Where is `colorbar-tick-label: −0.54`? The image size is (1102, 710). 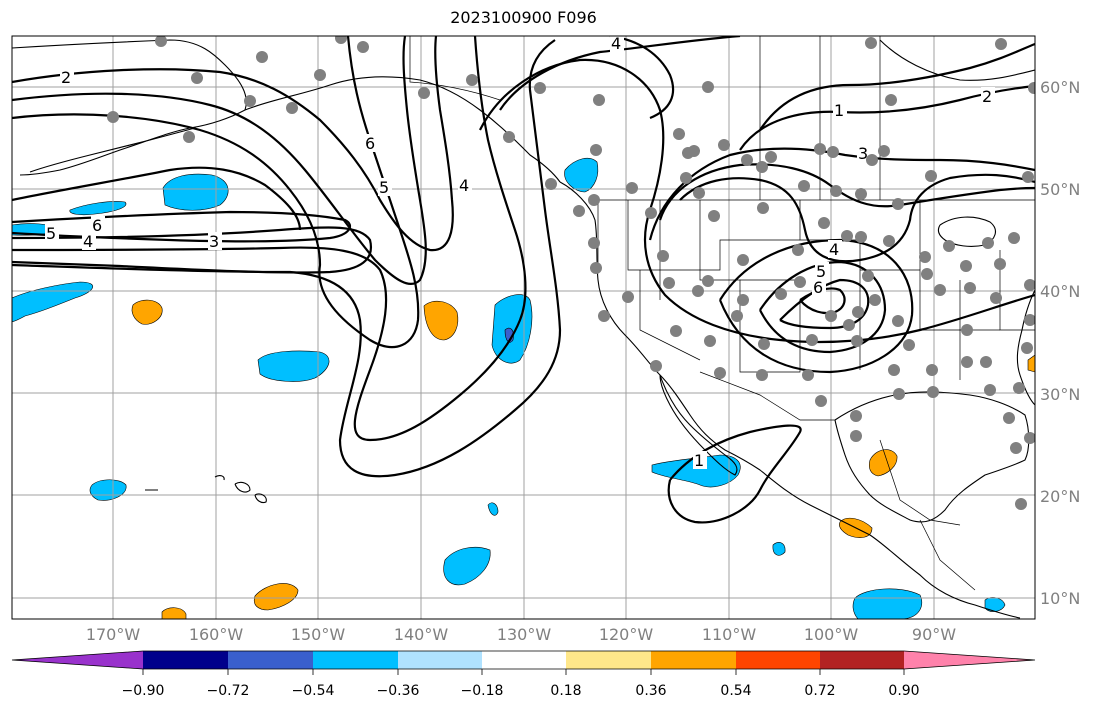
colorbar-tick-label: −0.54 is located at coordinates (313, 691).